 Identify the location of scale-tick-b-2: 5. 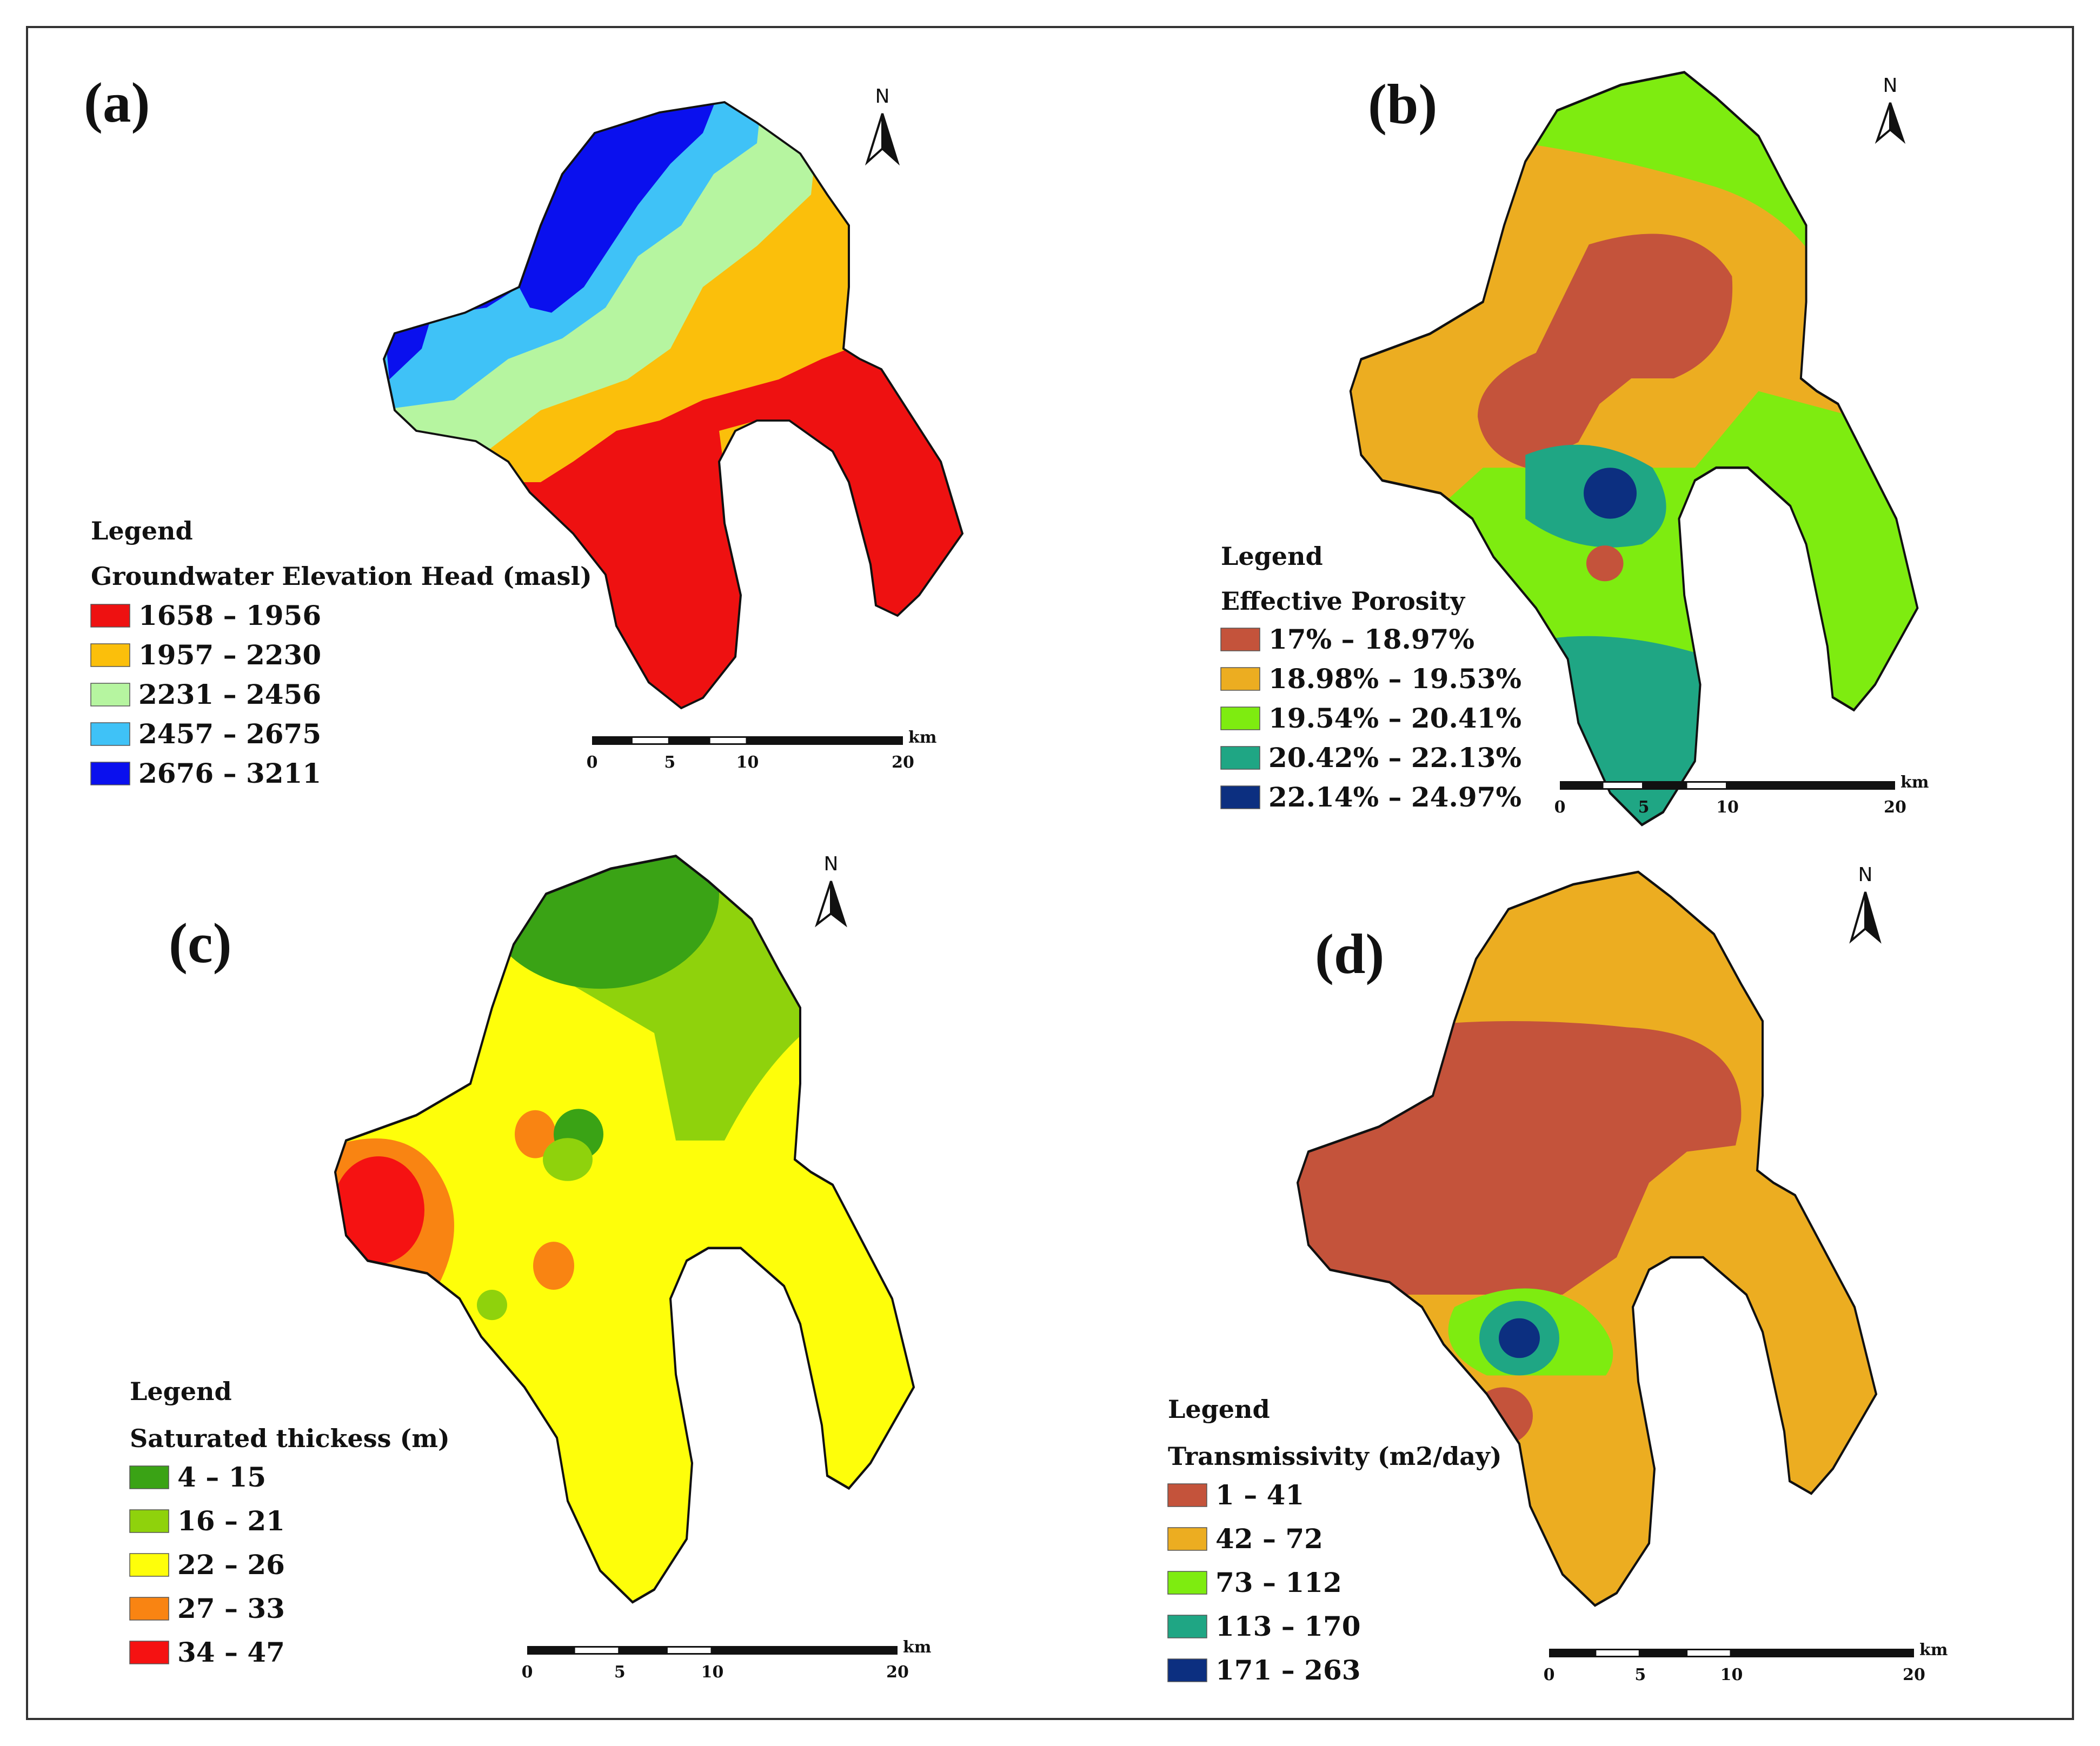
(1644, 807).